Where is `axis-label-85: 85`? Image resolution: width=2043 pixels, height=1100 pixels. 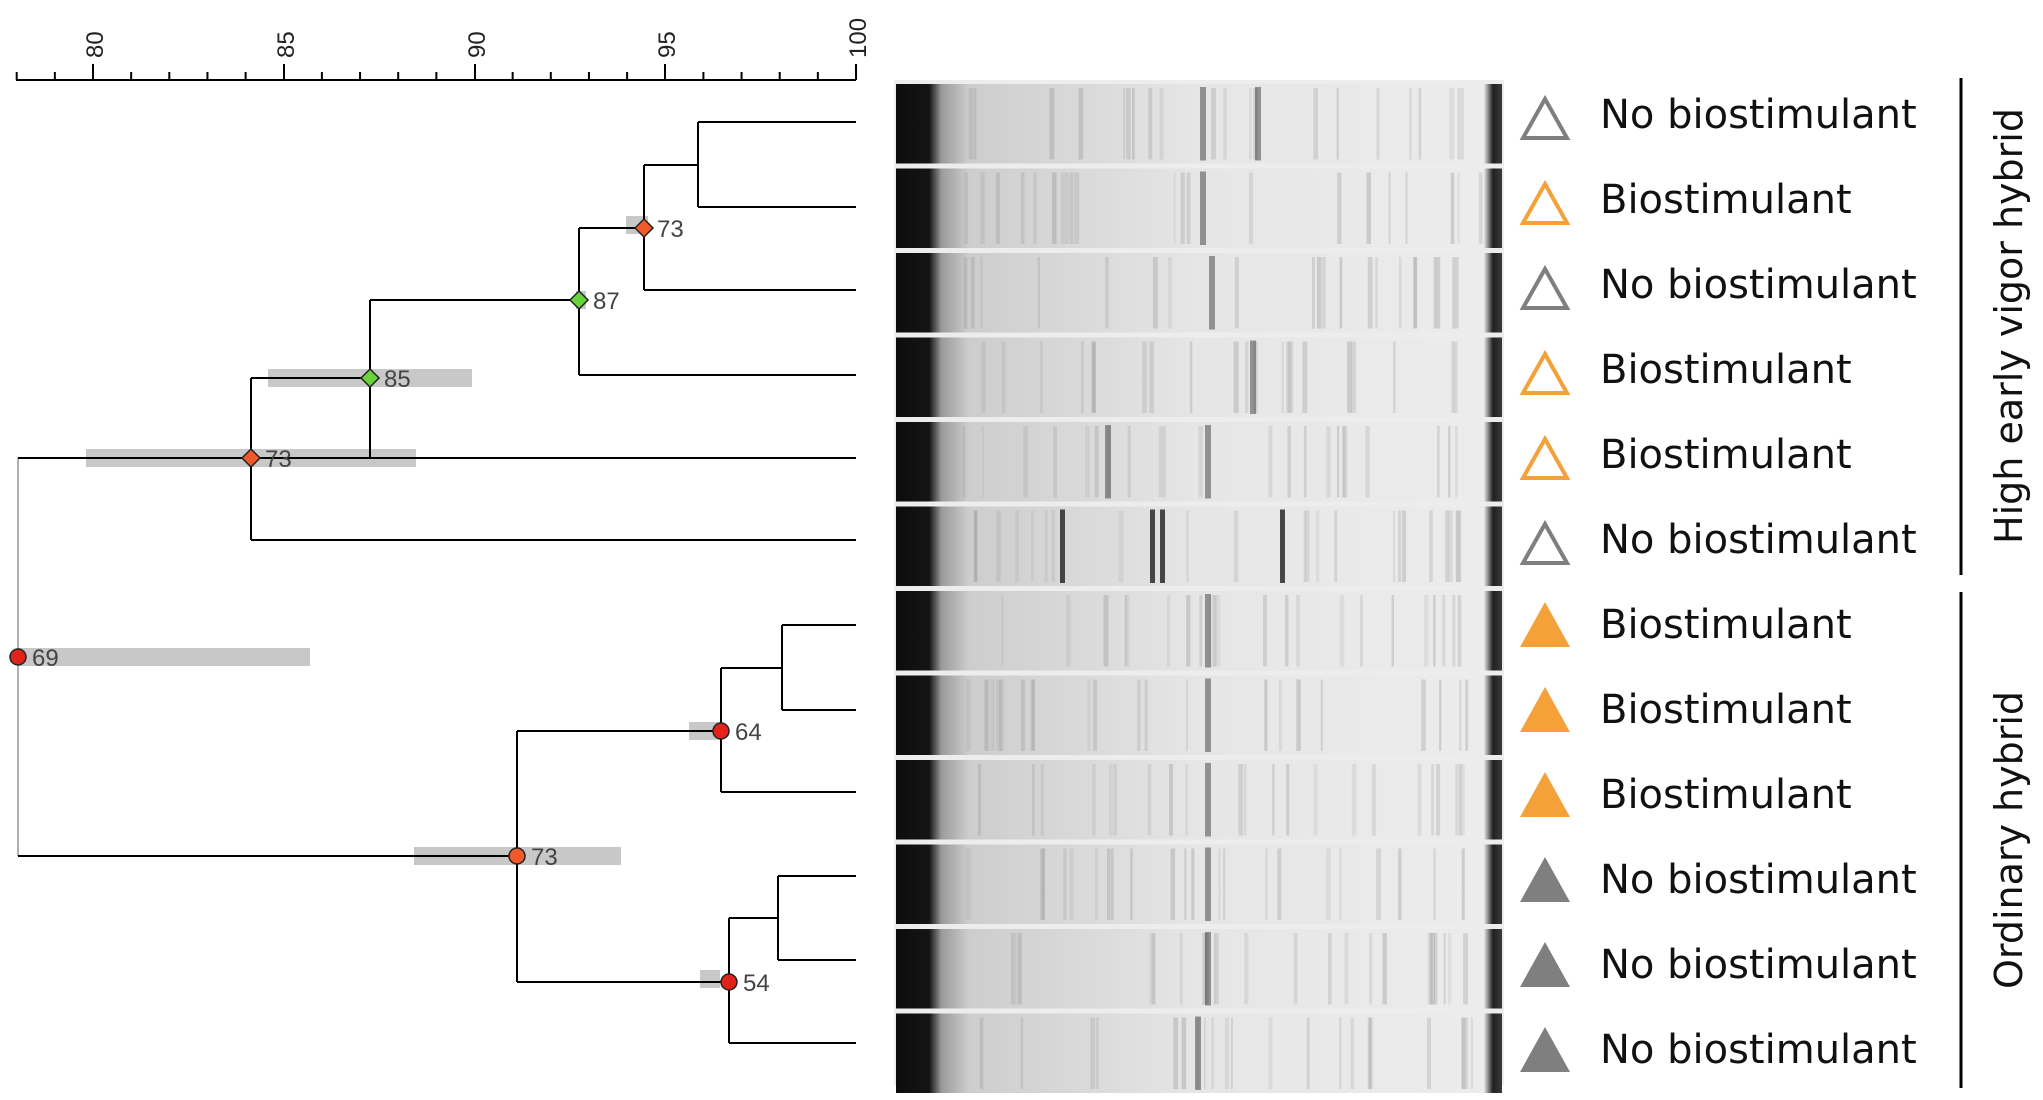
axis-label-85: 85 is located at coordinates (286, 44).